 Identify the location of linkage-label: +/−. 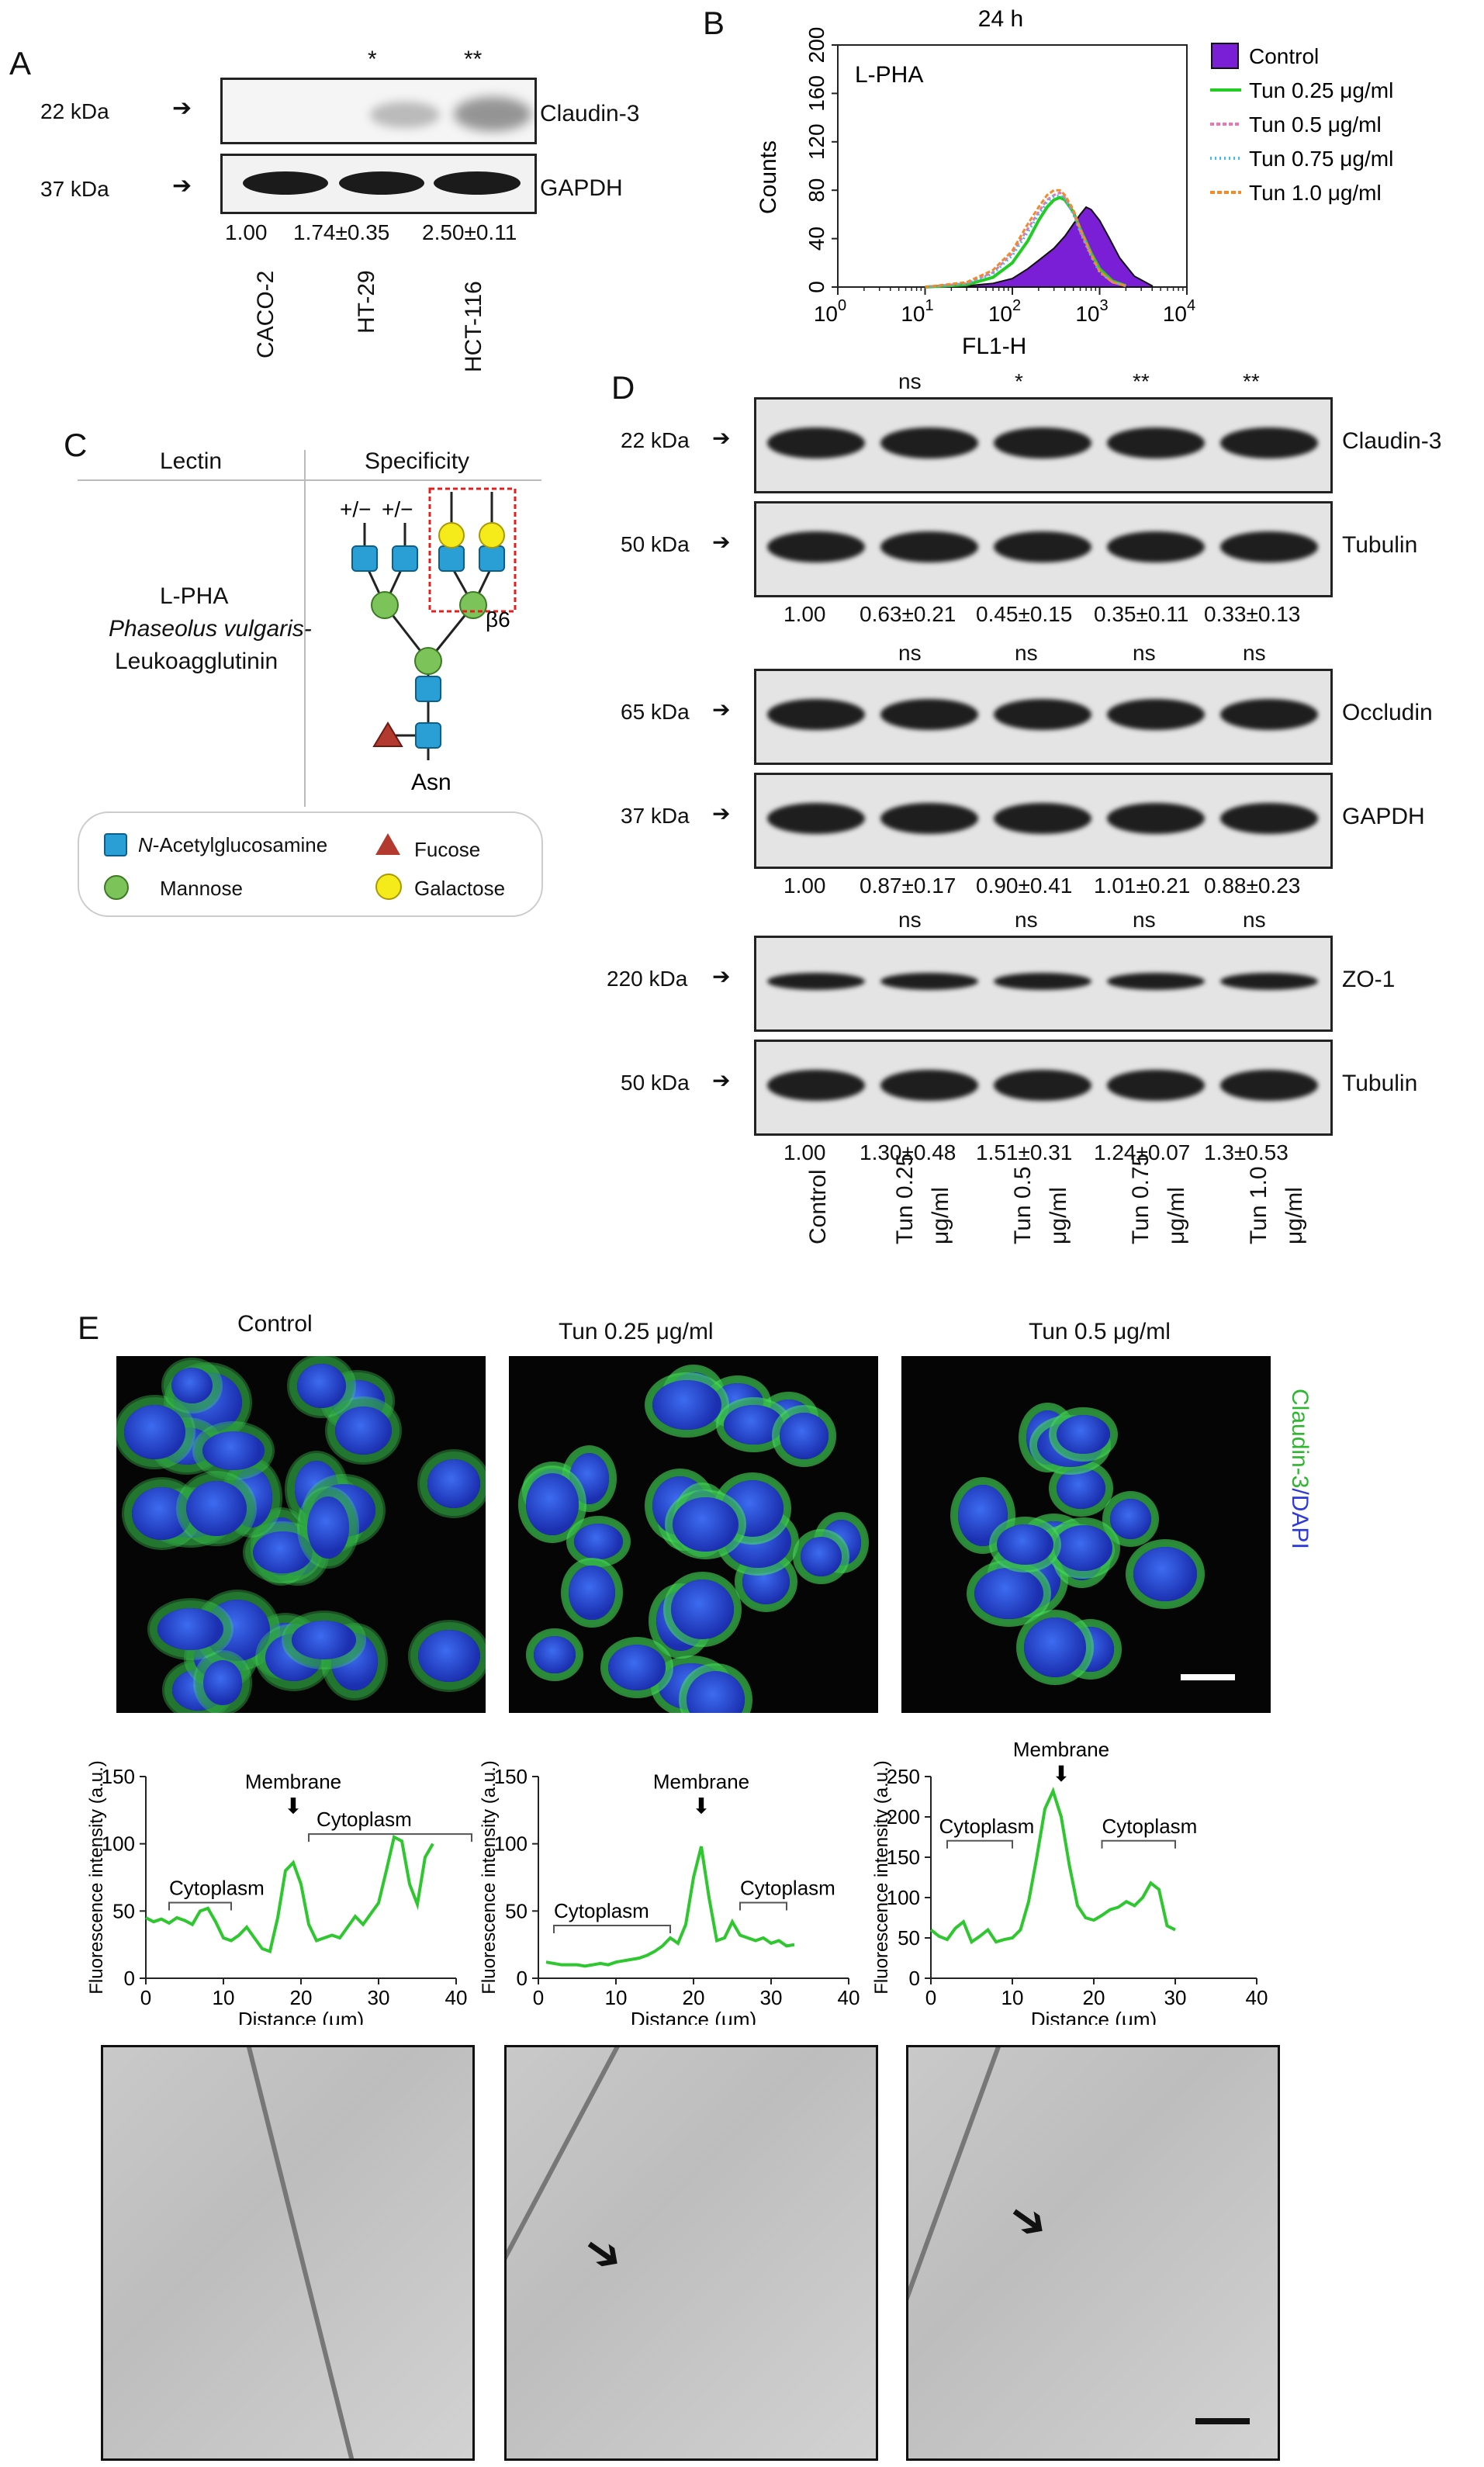
(355, 509).